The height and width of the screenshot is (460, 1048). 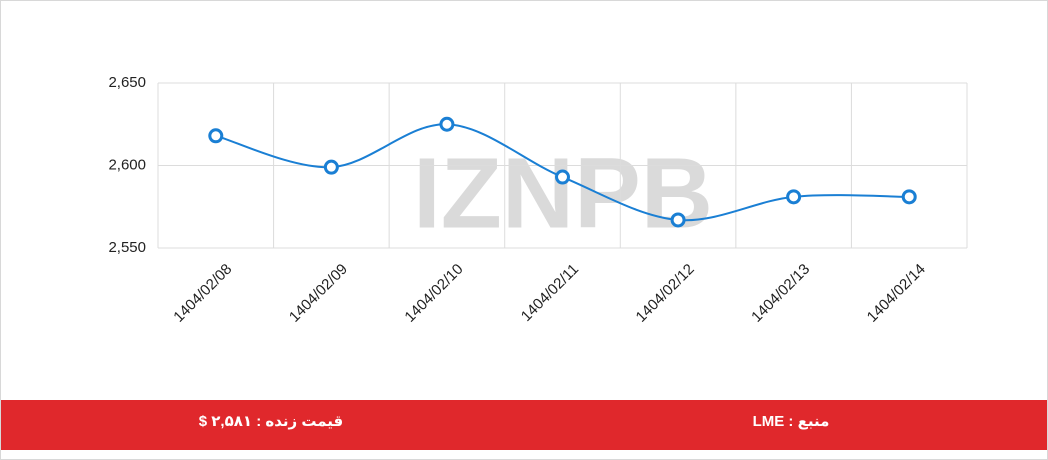 I want to click on y-tick-label: 2,650, so click(x=127, y=82).